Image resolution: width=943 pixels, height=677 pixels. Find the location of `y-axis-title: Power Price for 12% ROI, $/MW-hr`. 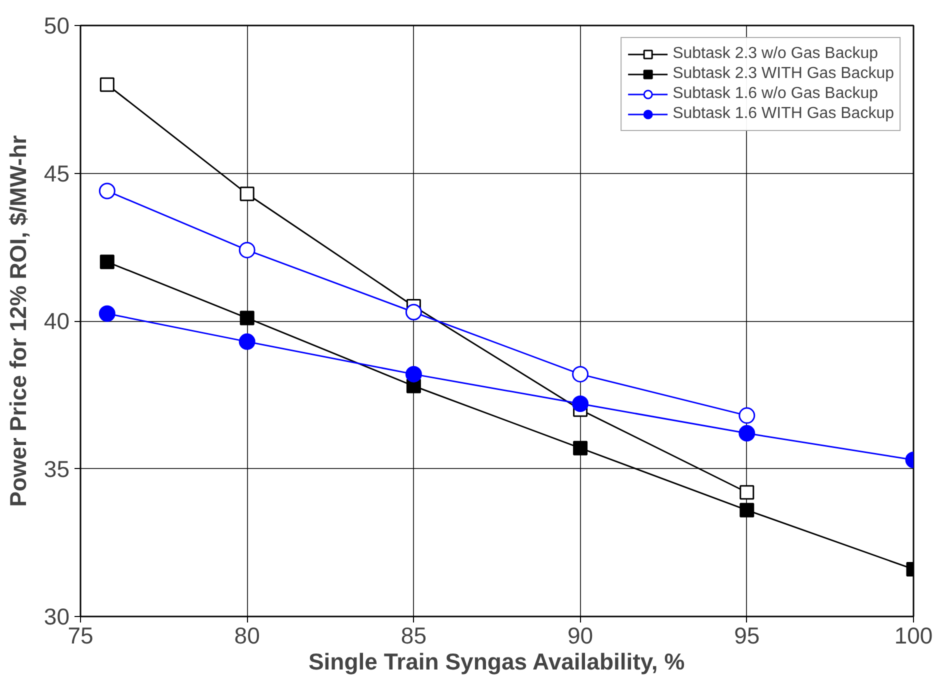

y-axis-title: Power Price for 12% ROI, $/MW-hr is located at coordinates (17, 321).